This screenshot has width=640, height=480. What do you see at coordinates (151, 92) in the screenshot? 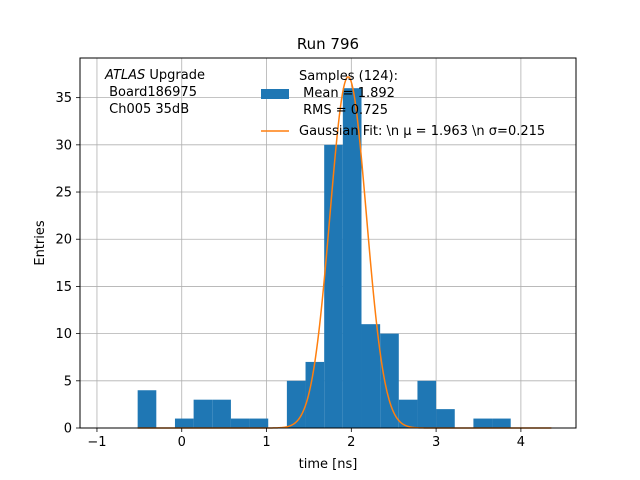
I see `annotation-board: Board186975` at bounding box center [151, 92].